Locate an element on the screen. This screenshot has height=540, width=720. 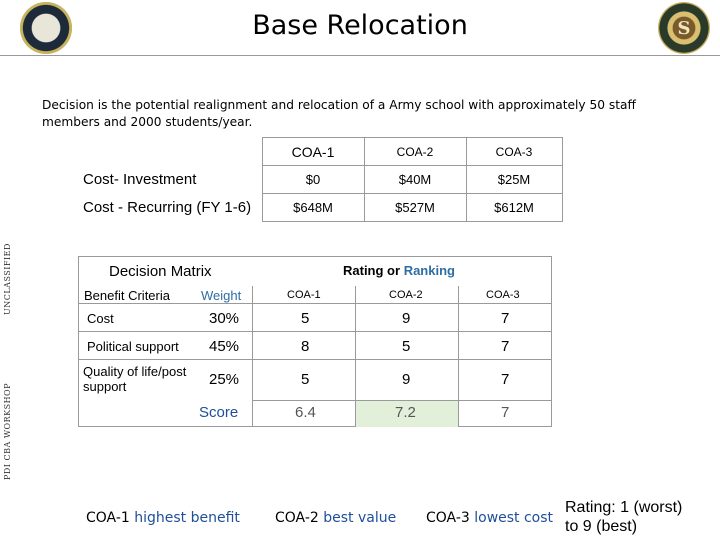
legend-line: Rating: 1 (worst) is located at coordinates (624, 507).